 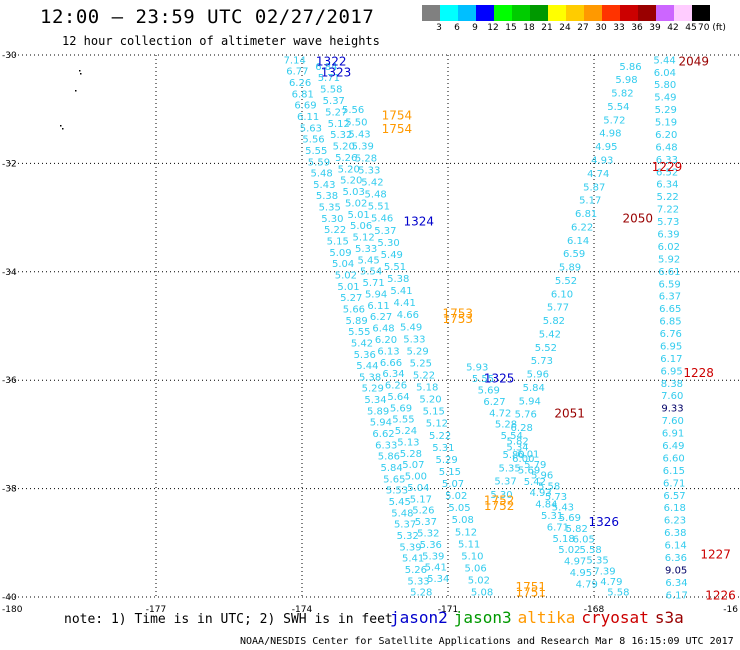 What do you see at coordinates (493, 28) in the screenshot?
I see `color-scale-label: 12` at bounding box center [493, 28].